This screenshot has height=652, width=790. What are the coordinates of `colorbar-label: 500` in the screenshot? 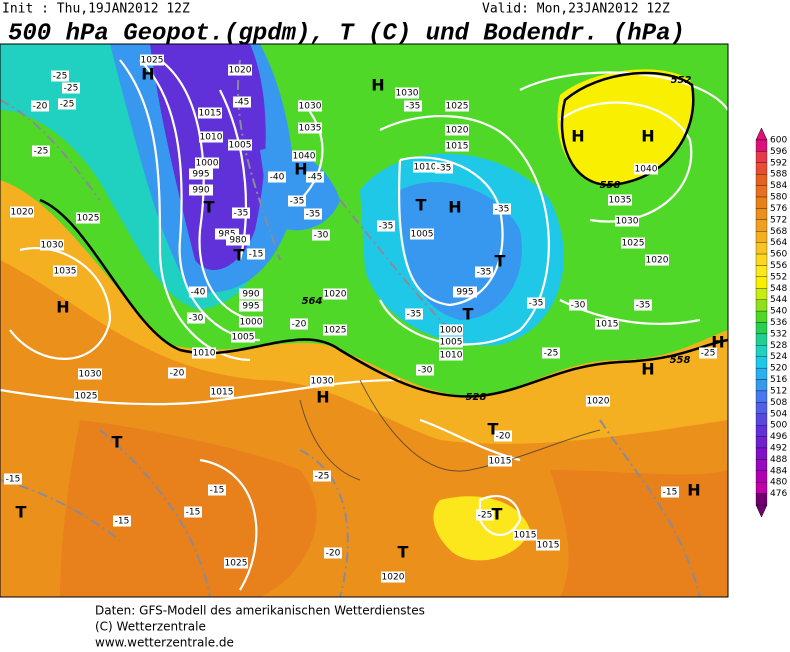 It's located at (778, 426).